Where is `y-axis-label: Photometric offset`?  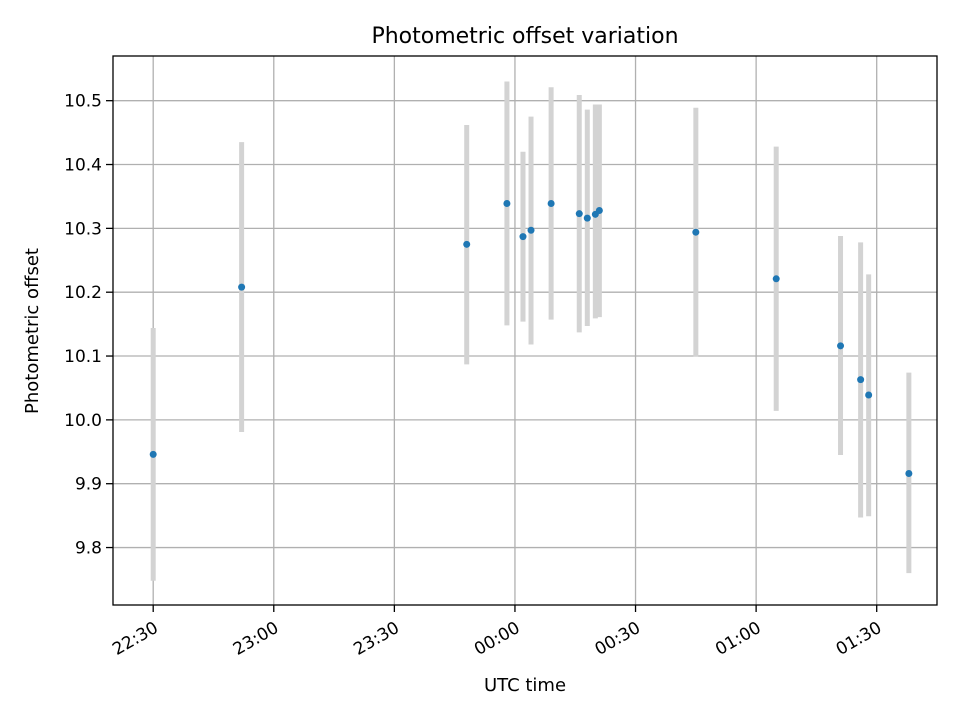 y-axis-label: Photometric offset is located at coordinates (32, 331).